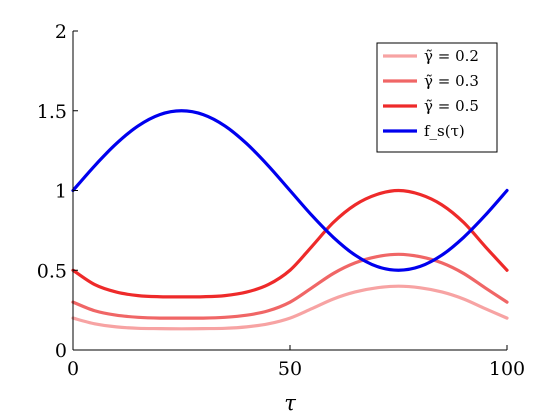  I want to click on x-tick-label: 0, so click(73, 369).